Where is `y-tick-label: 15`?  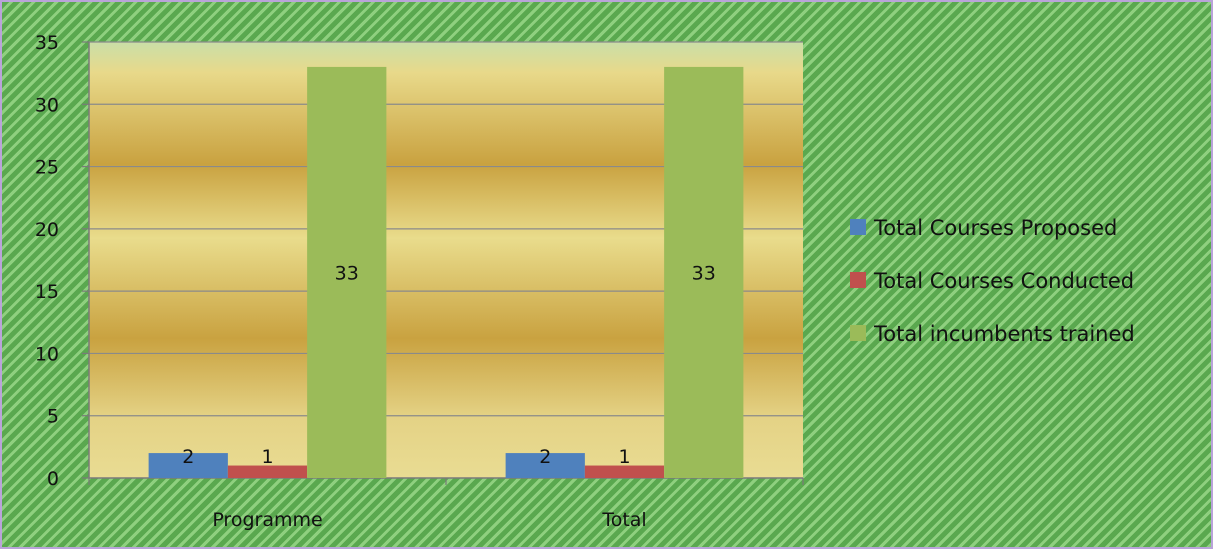 y-tick-label: 15 is located at coordinates (47, 292).